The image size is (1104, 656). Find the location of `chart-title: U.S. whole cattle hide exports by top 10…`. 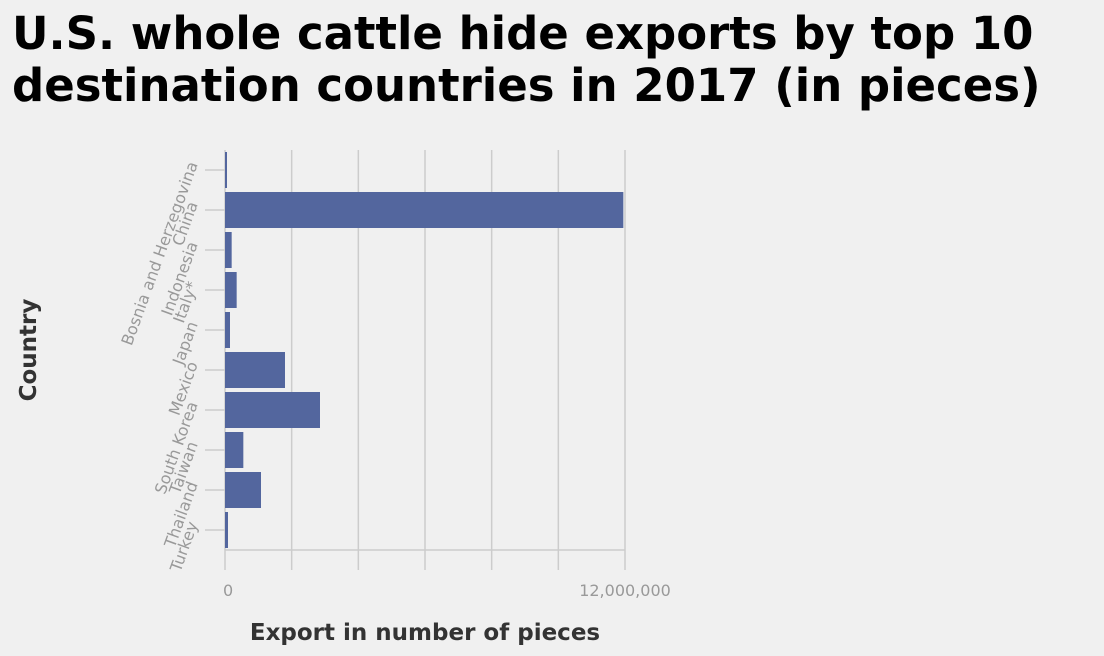

chart-title: U.S. whole cattle hide exports by top 10… is located at coordinates (526, 59).